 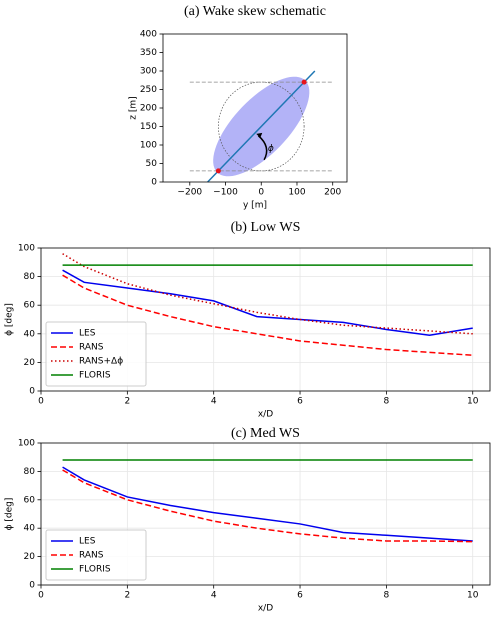 I want to click on x-tick-label: −200, so click(x=189, y=193).